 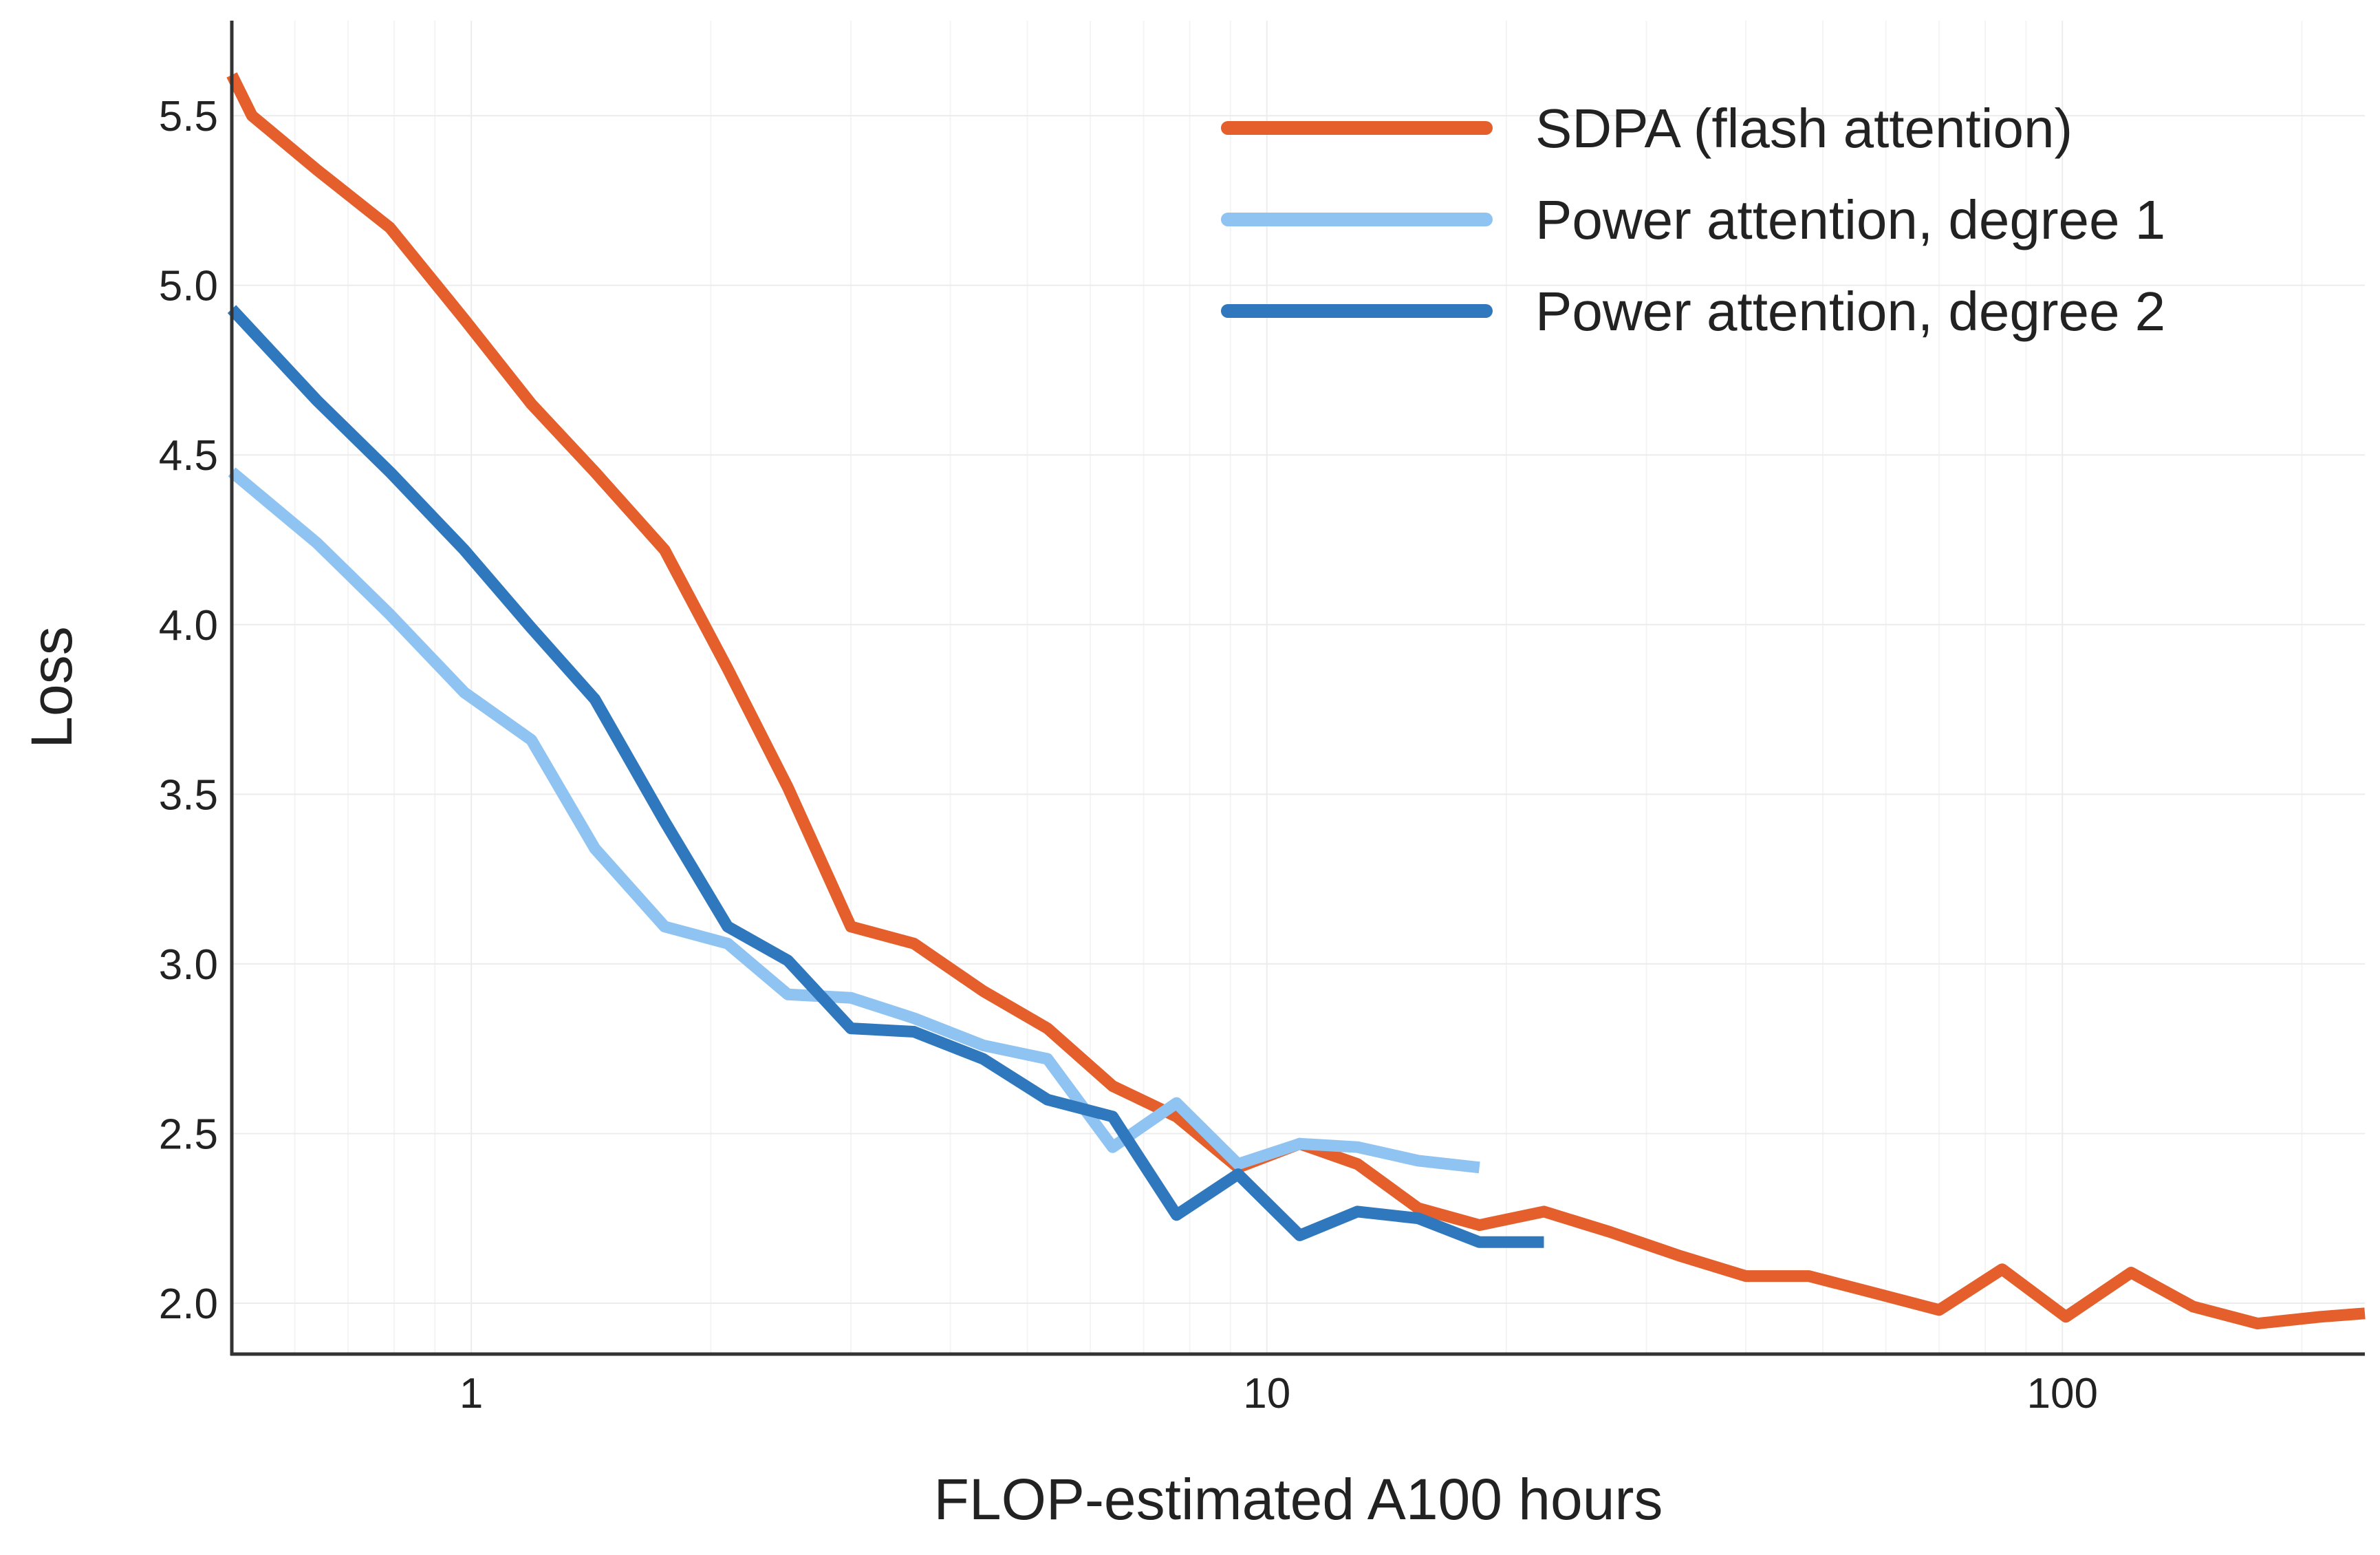 What do you see at coordinates (188, 626) in the screenshot?
I see `y-tick-label: 4.0` at bounding box center [188, 626].